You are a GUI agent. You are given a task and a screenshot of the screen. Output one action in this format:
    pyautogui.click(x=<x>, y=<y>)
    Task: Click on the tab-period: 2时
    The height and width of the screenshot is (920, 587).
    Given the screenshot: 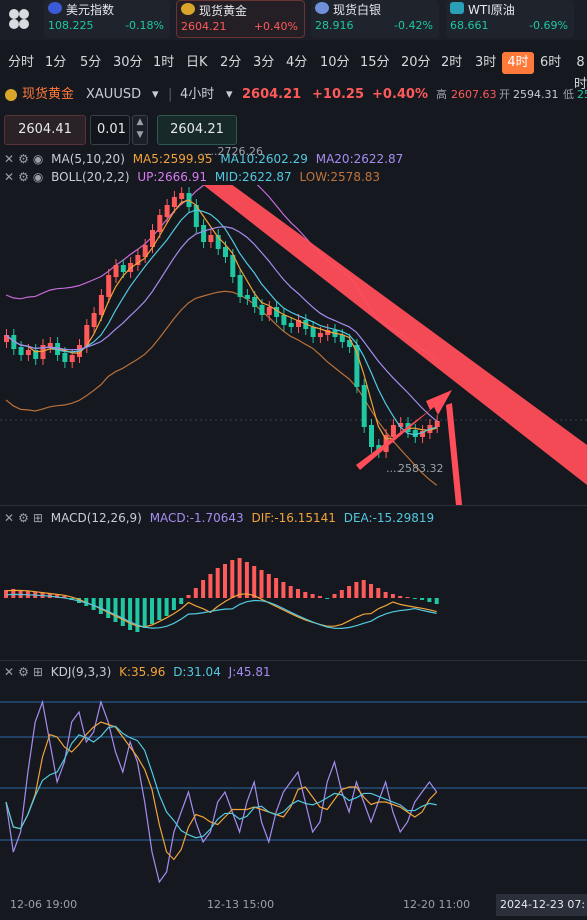 What is the action you would take?
    pyautogui.click(x=452, y=62)
    